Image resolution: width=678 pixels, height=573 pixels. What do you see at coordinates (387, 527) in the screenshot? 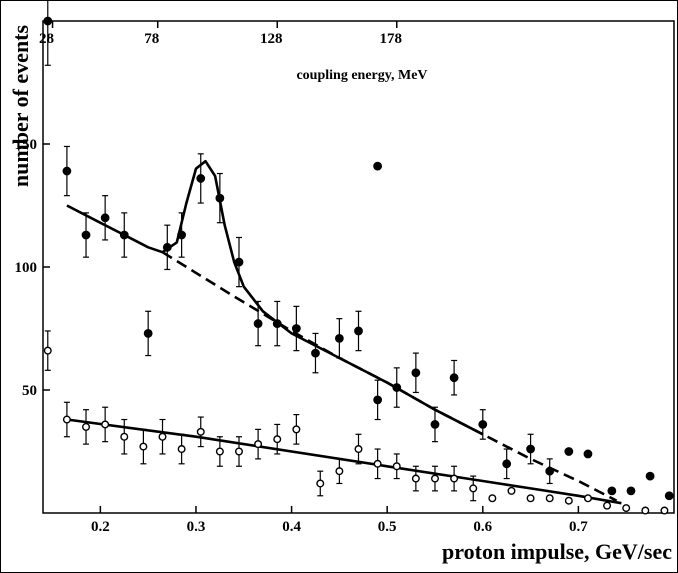
I see `x-tick-label: 0.5` at bounding box center [387, 527].